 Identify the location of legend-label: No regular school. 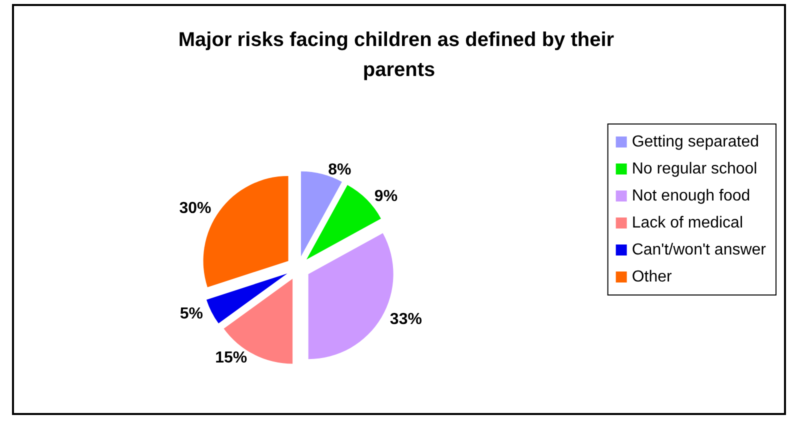
(695, 169).